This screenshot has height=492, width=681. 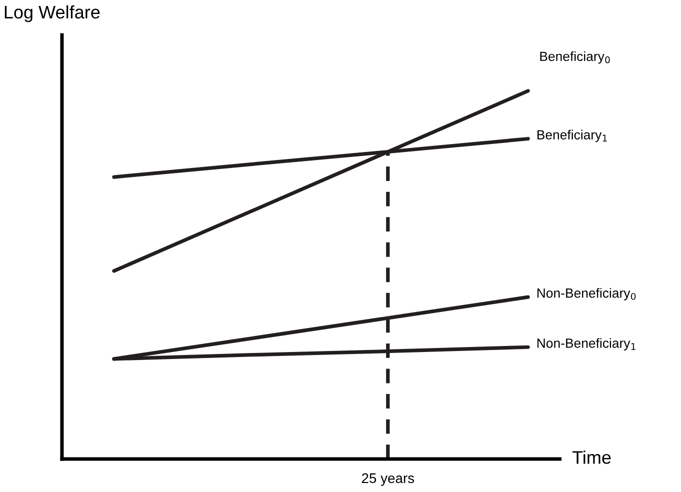 I want to click on series-label: Non-Beneficiary$_{1}$, so click(x=586, y=344).